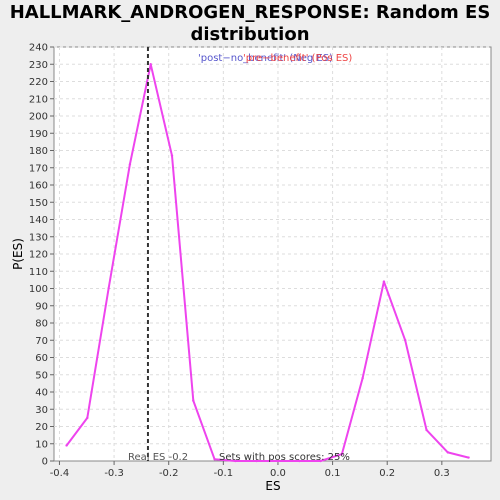 The height and width of the screenshot is (500, 500). Describe the element at coordinates (38, 168) in the screenshot. I see `y-tick-label: 170` at that location.